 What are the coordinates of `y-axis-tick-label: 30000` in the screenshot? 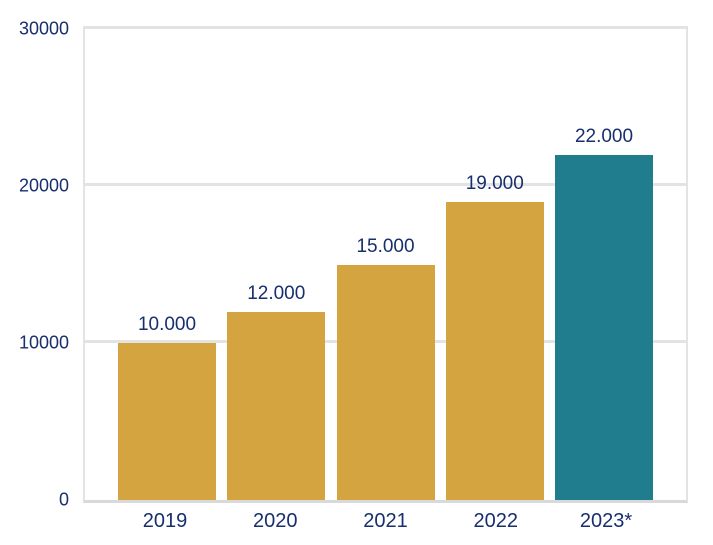 It's located at (43, 28).